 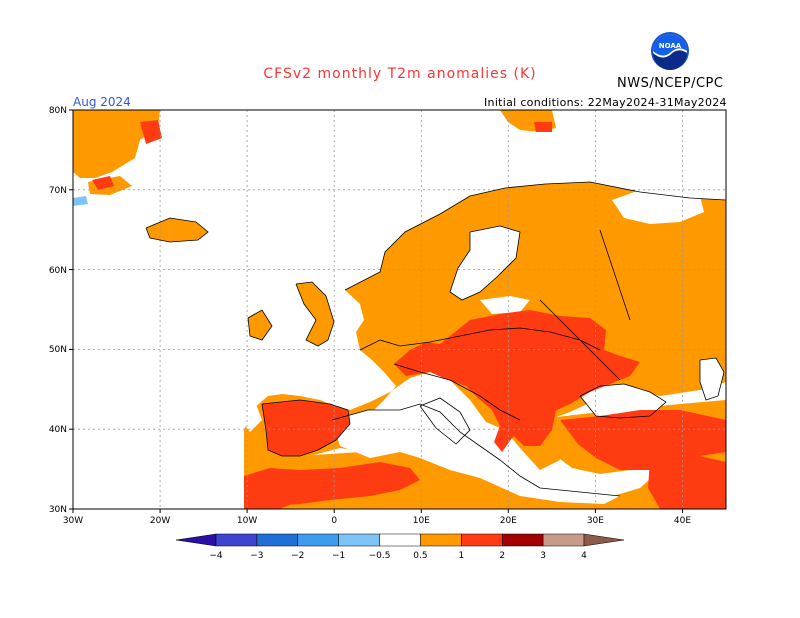 I want to click on lon-label: 40E, so click(x=682, y=521).